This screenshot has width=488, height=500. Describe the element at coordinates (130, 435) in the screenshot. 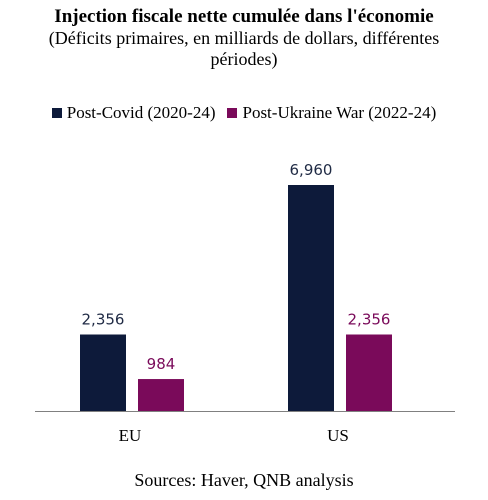

I see `category-label-eu: EU` at that location.